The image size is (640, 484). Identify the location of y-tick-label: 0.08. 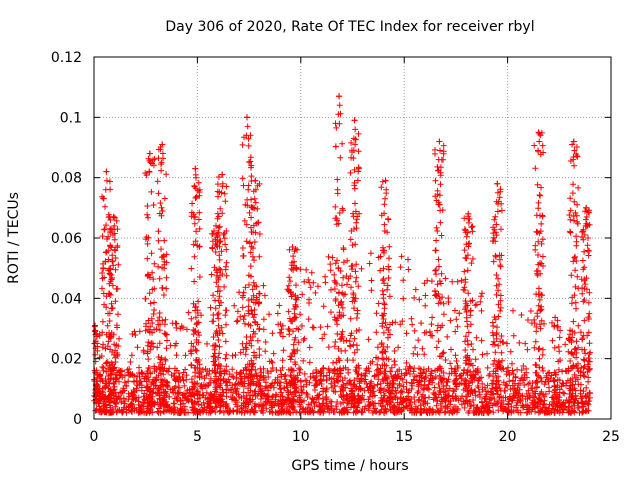
(66, 179).